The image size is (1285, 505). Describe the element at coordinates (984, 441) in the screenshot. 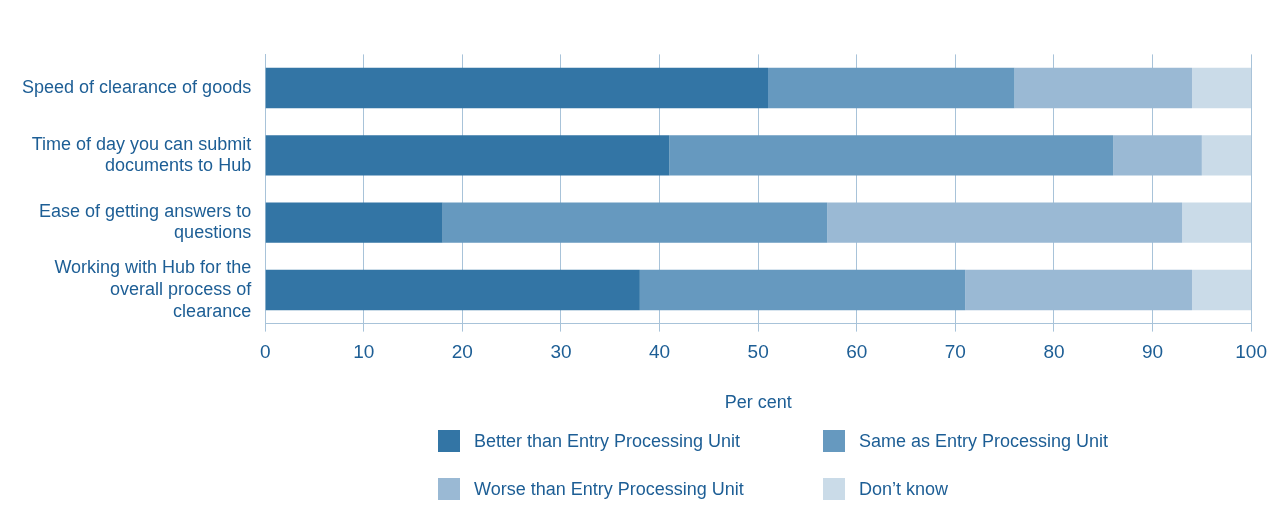

I see `legend-label: Same as Entry Processing Unit` at that location.